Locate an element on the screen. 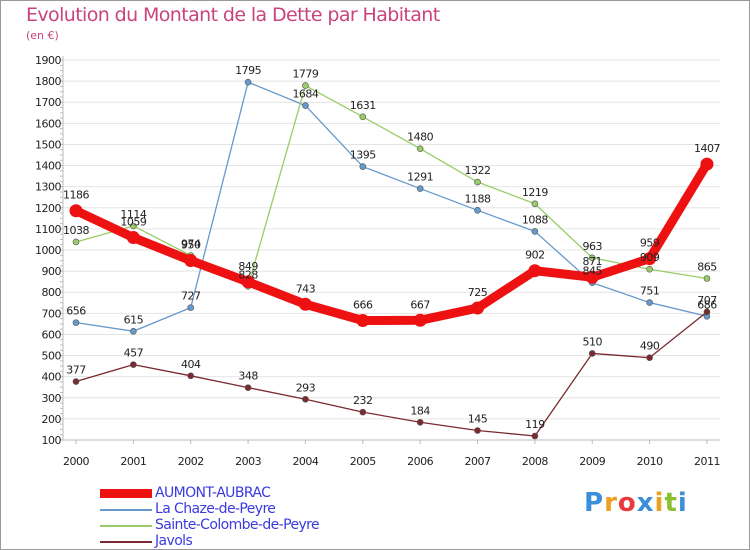  chart-unit: (en €) is located at coordinates (42, 35).